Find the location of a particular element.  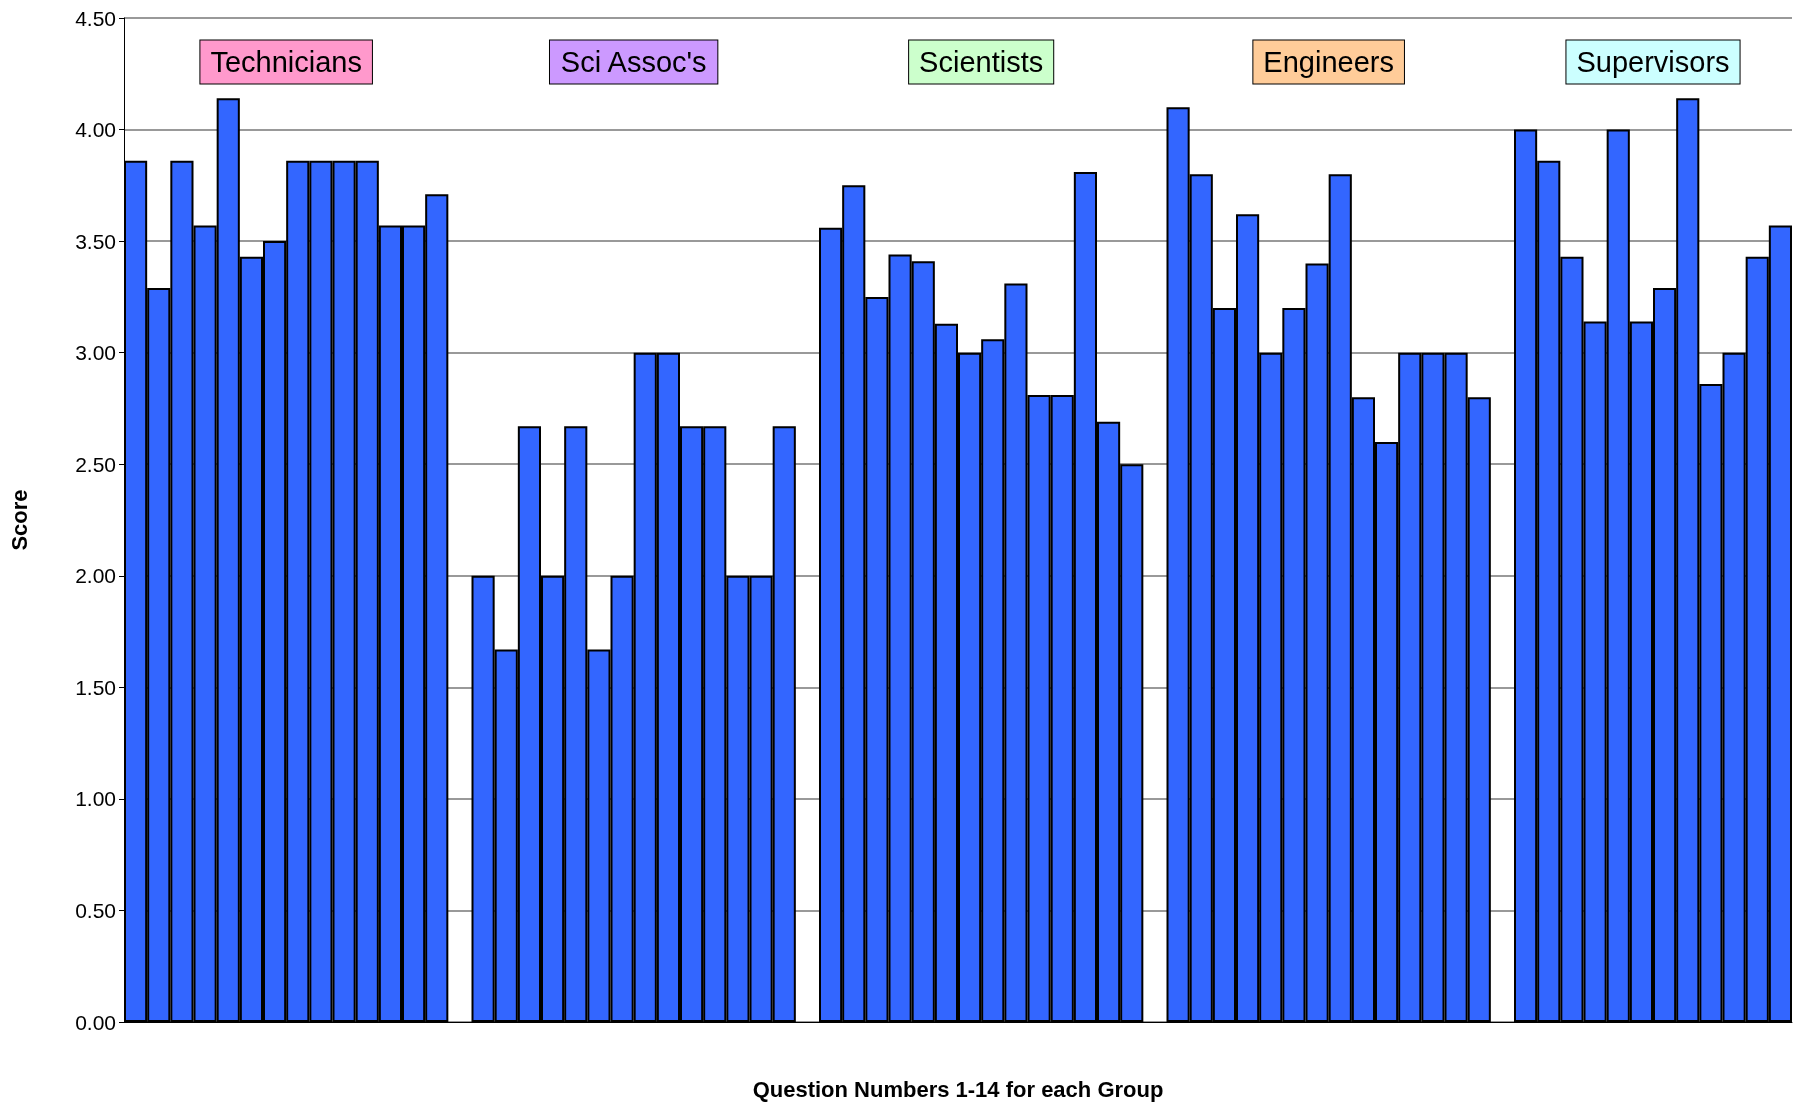

y-tick-label: 1.50 is located at coordinates (95, 687).